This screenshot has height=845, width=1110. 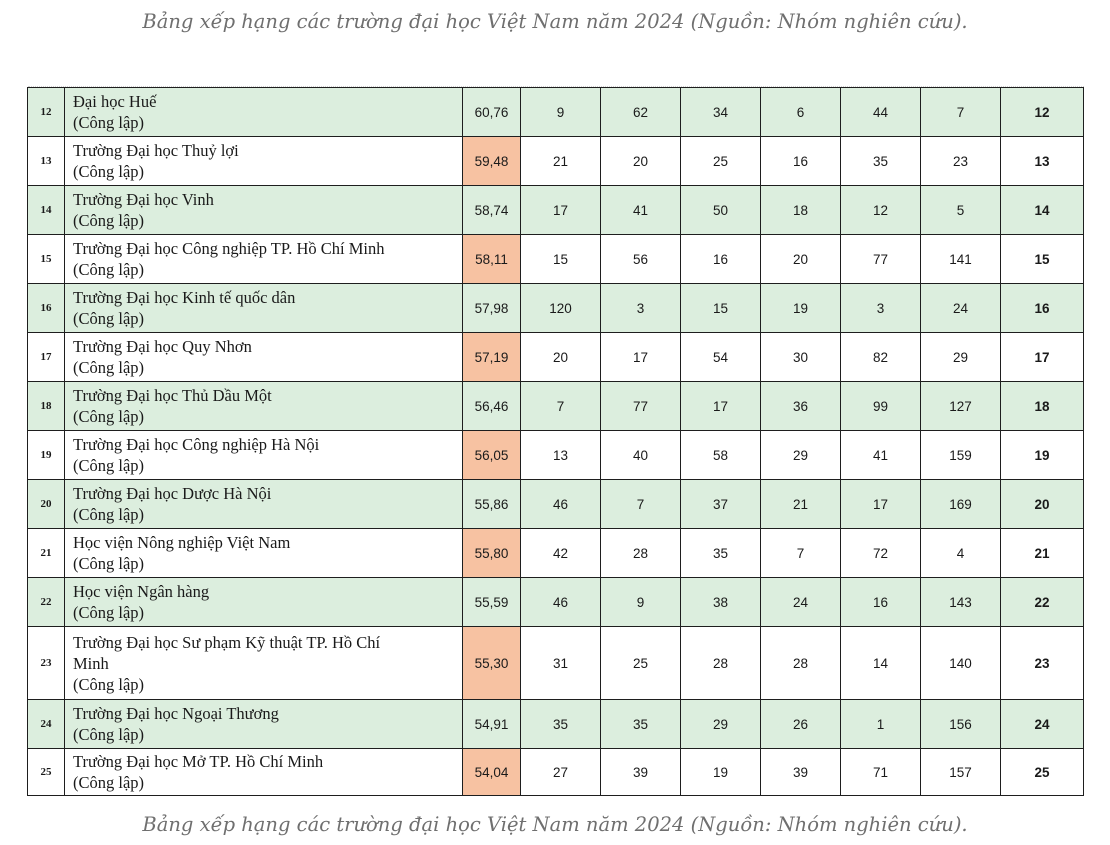 What do you see at coordinates (560, 663) in the screenshot?
I see `criterion-cell: 31` at bounding box center [560, 663].